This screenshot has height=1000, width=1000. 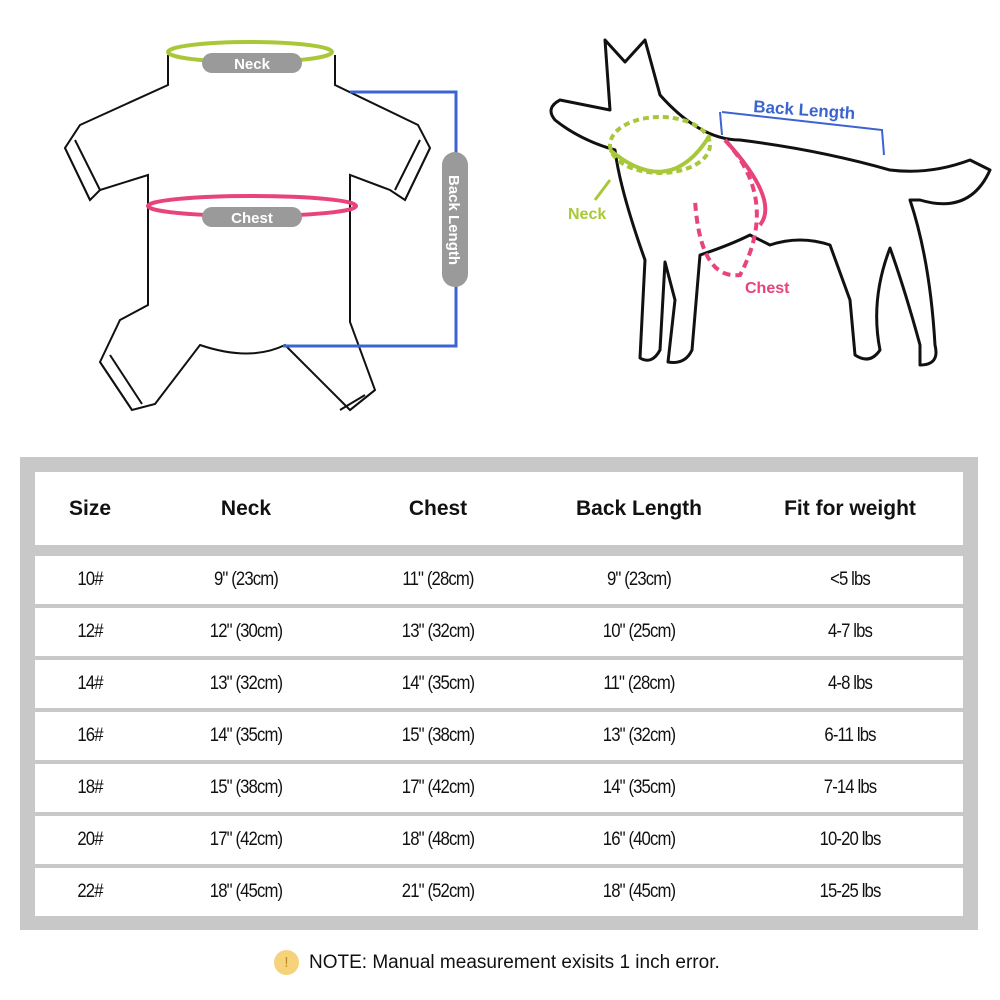 What do you see at coordinates (639, 683) in the screenshot?
I see `cell-back-length: 11" (28cm)` at bounding box center [639, 683].